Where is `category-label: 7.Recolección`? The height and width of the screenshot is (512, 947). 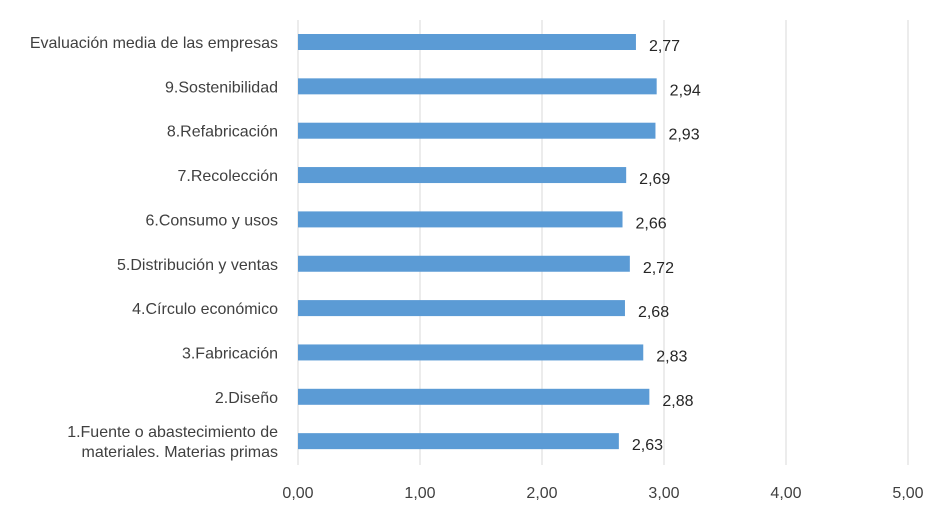
category-label: 7.Recolección is located at coordinates (228, 176).